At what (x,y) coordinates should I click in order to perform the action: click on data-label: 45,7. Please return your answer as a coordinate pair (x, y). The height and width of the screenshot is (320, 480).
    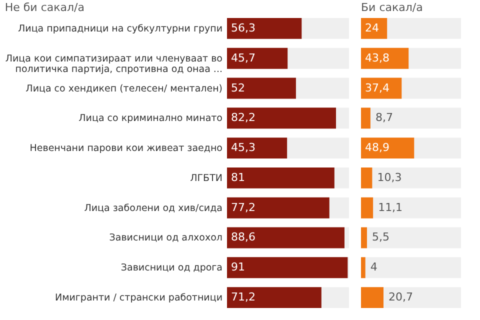
    Looking at the image, I should click on (243, 57).